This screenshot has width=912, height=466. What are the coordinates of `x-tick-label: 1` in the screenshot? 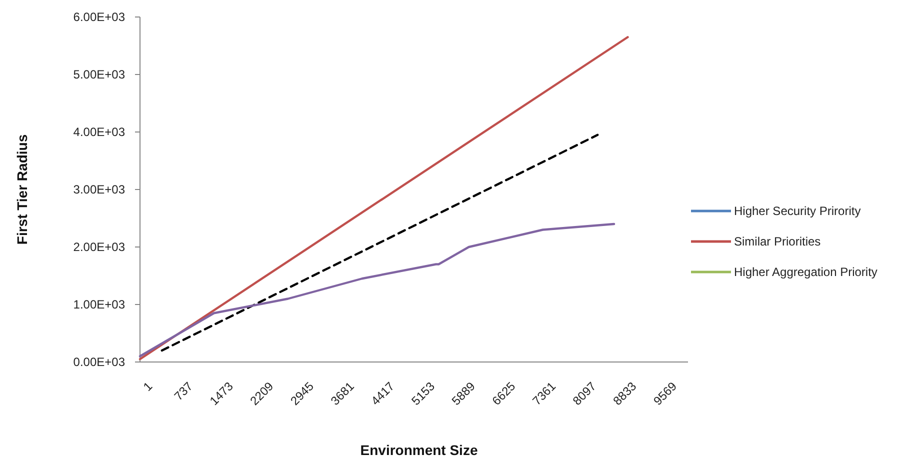 It's located at (148, 386).